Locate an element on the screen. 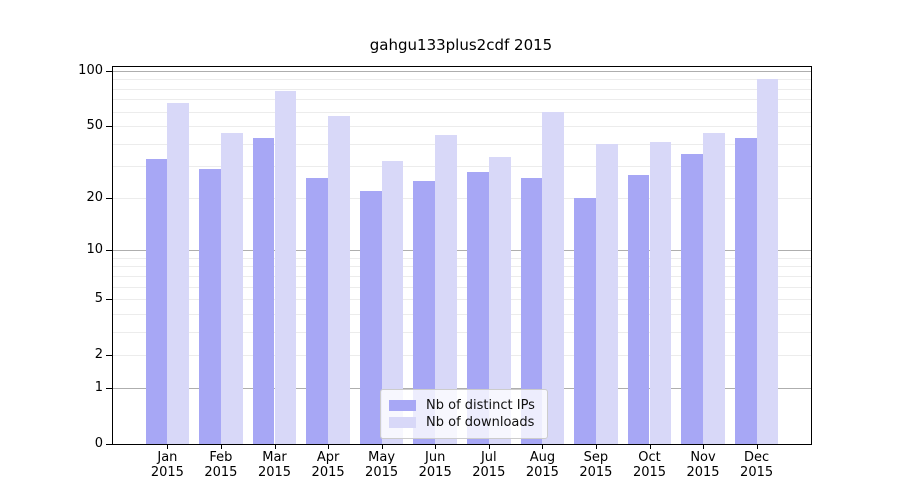  x-tick-jul is located at coordinates (489, 446).